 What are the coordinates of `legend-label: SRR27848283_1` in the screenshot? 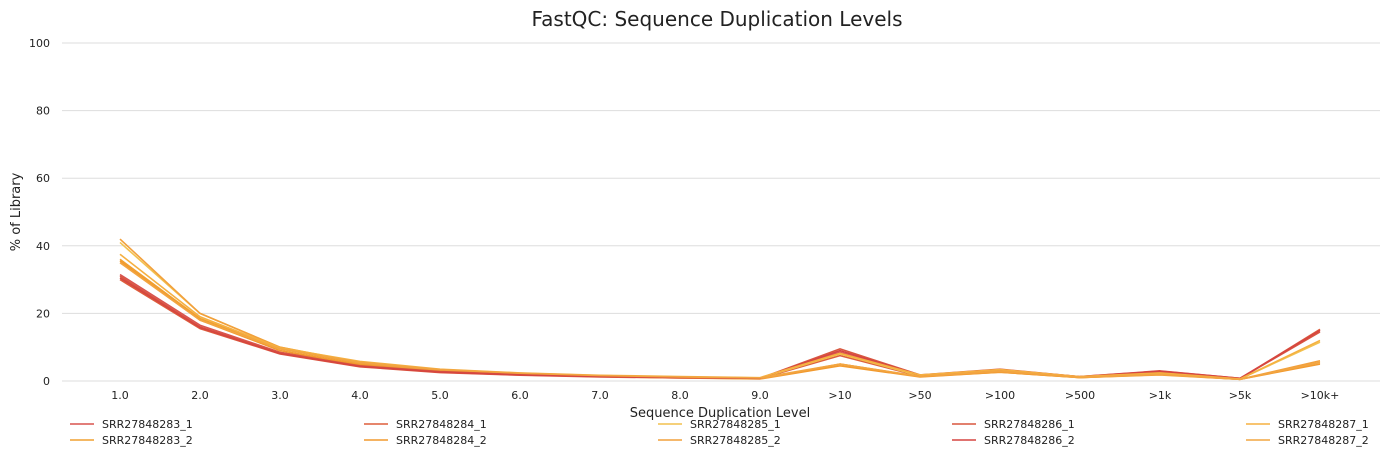 It's located at (147, 424).